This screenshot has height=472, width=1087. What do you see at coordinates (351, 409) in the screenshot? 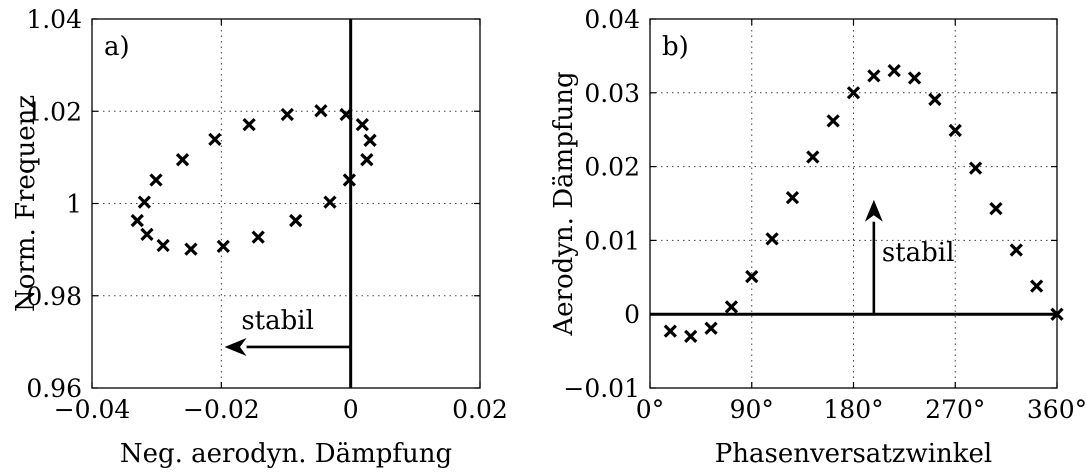
I see `x-tick-label-a: 0` at bounding box center [351, 409].